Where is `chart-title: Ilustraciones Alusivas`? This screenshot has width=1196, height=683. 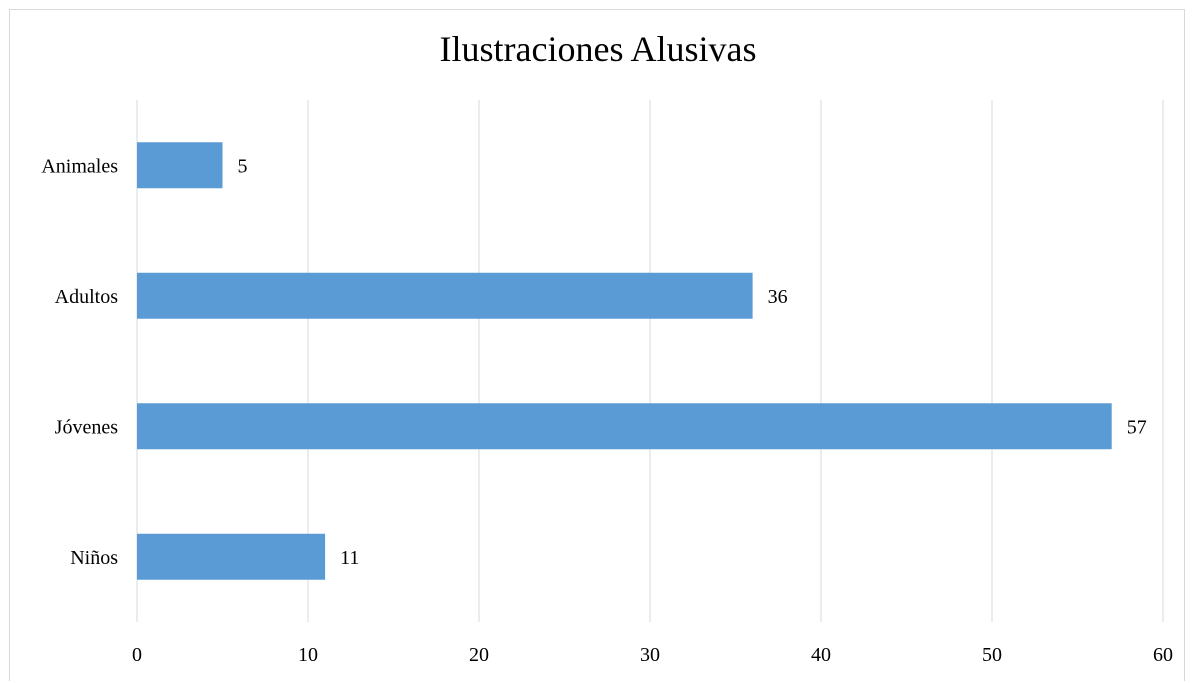
chart-title: Ilustraciones Alusivas is located at coordinates (598, 49).